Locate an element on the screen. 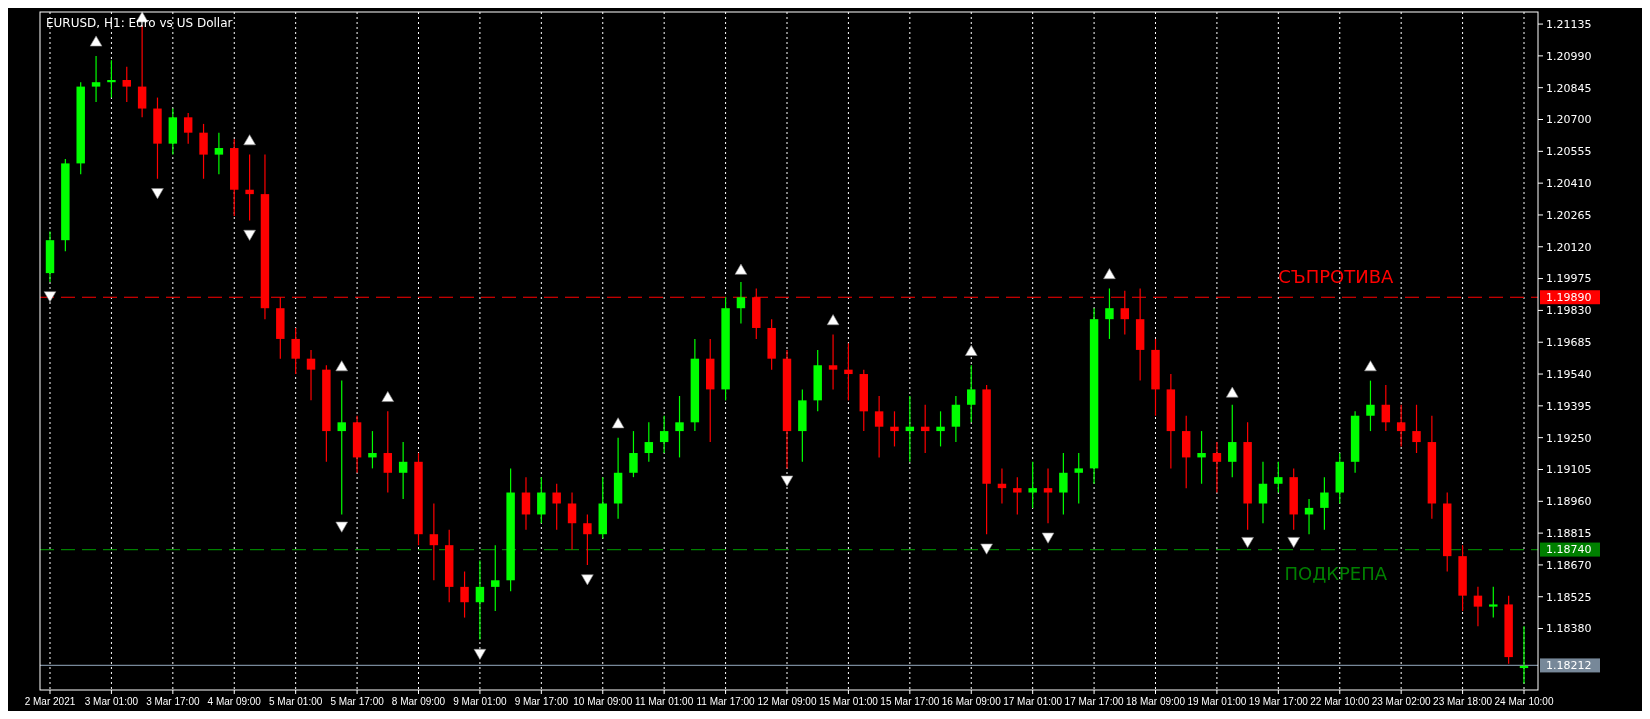 This screenshot has height=719, width=1650. y-tick-label: 1.20700 is located at coordinates (1569, 120).